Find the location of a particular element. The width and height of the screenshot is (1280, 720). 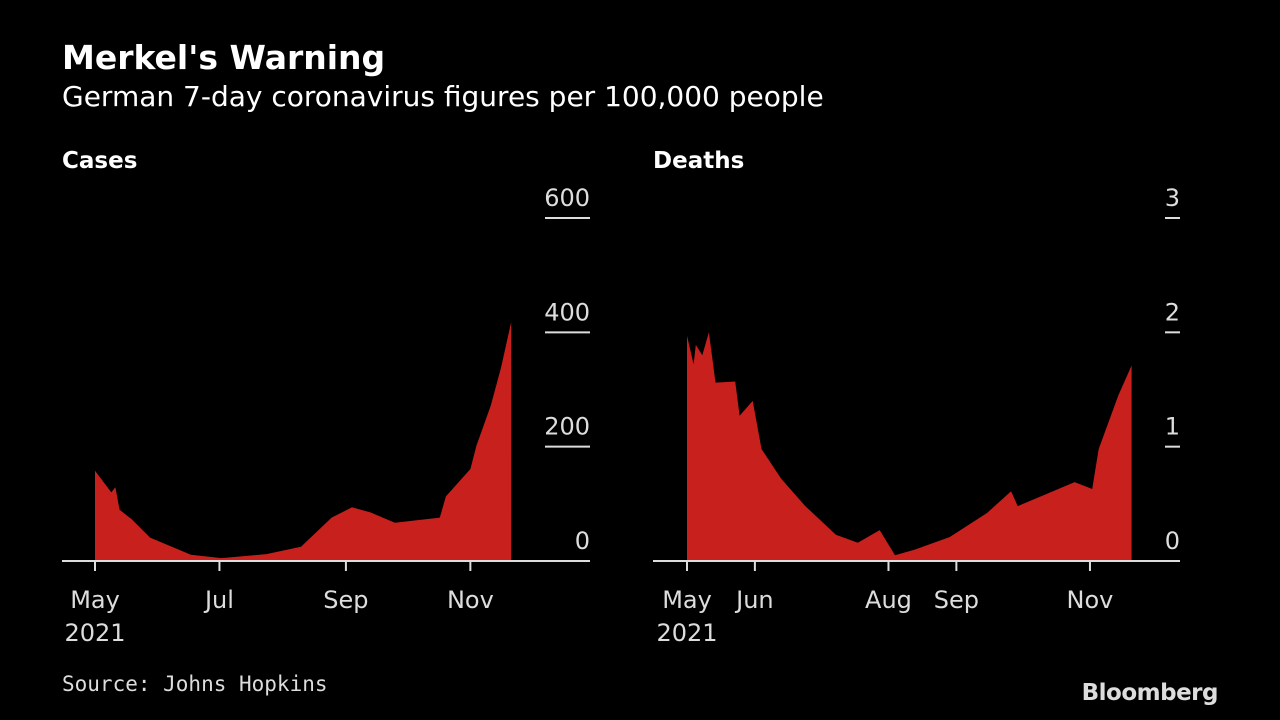

deaths-x-tick-label: Aug is located at coordinates (888, 600).